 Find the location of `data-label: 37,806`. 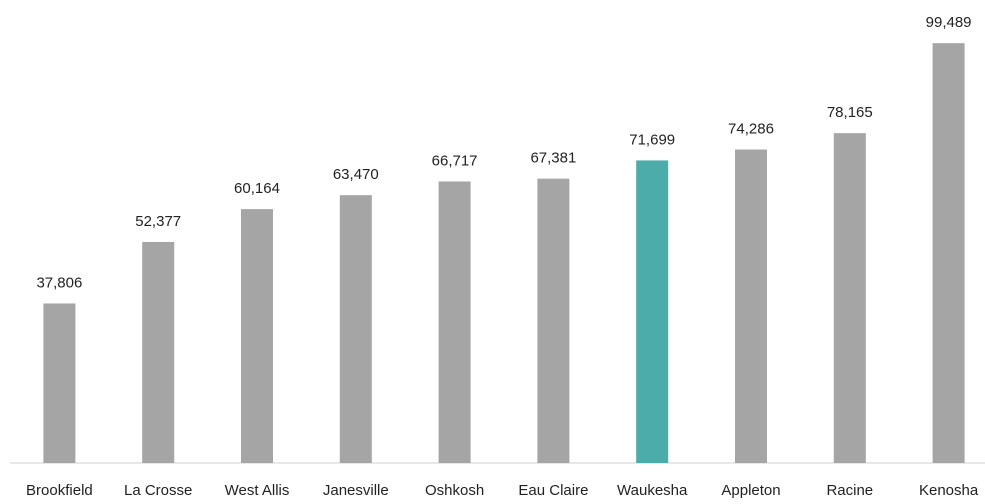

data-label: 37,806 is located at coordinates (59, 282).